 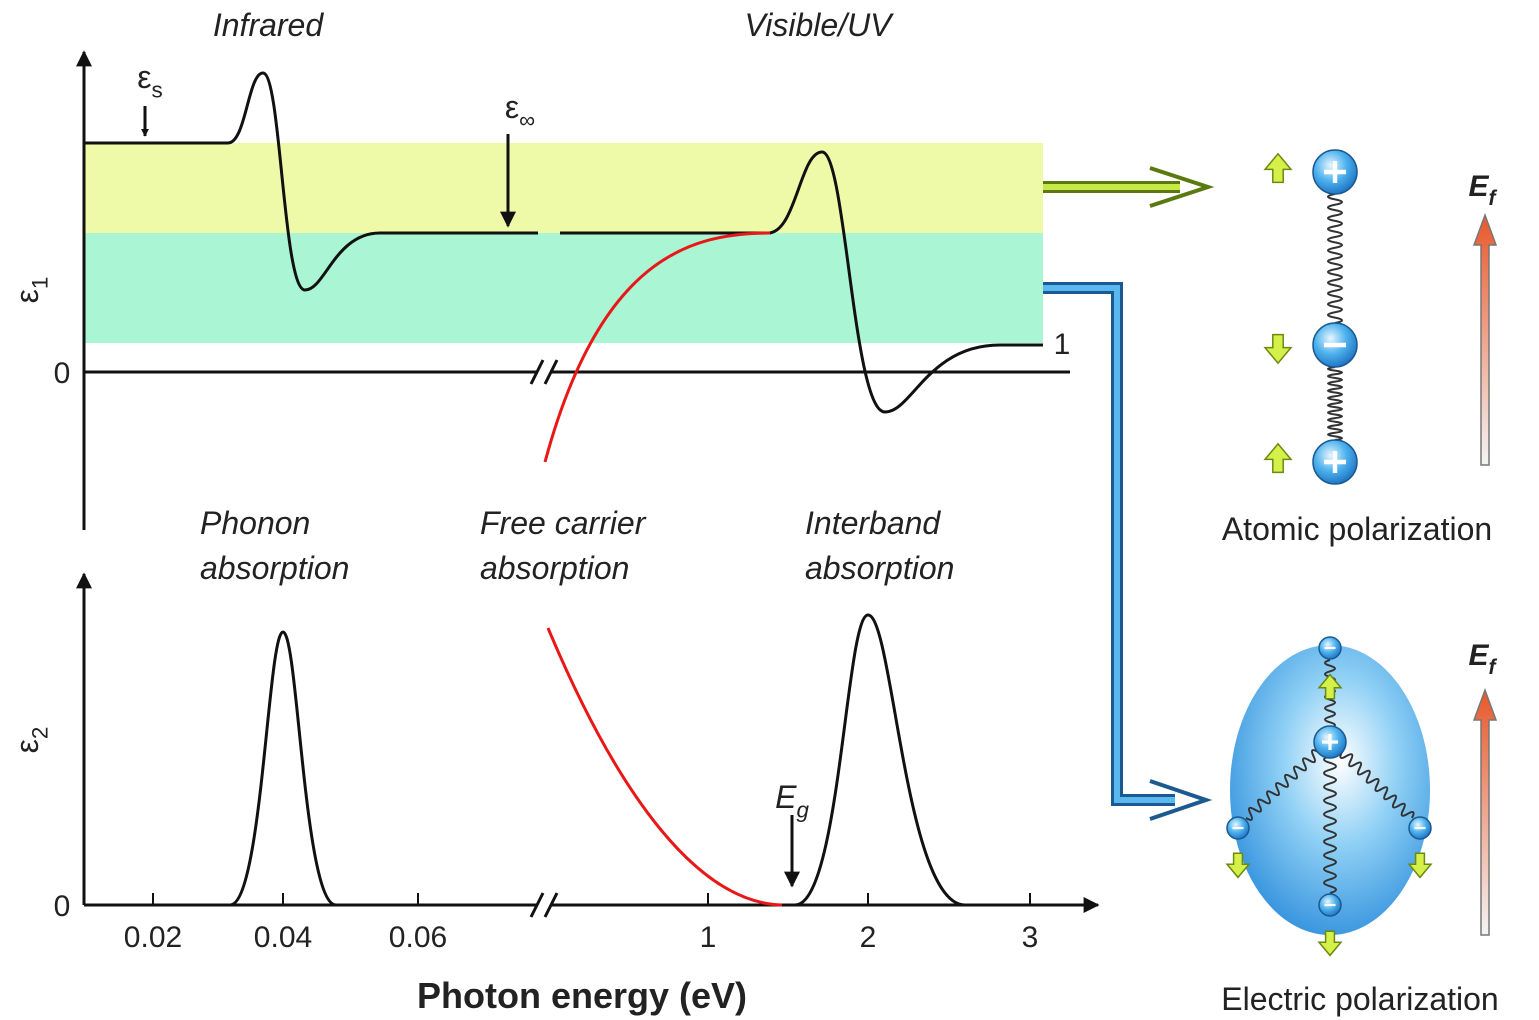 I want to click on eps-s-label: εs, so click(x=149, y=81).